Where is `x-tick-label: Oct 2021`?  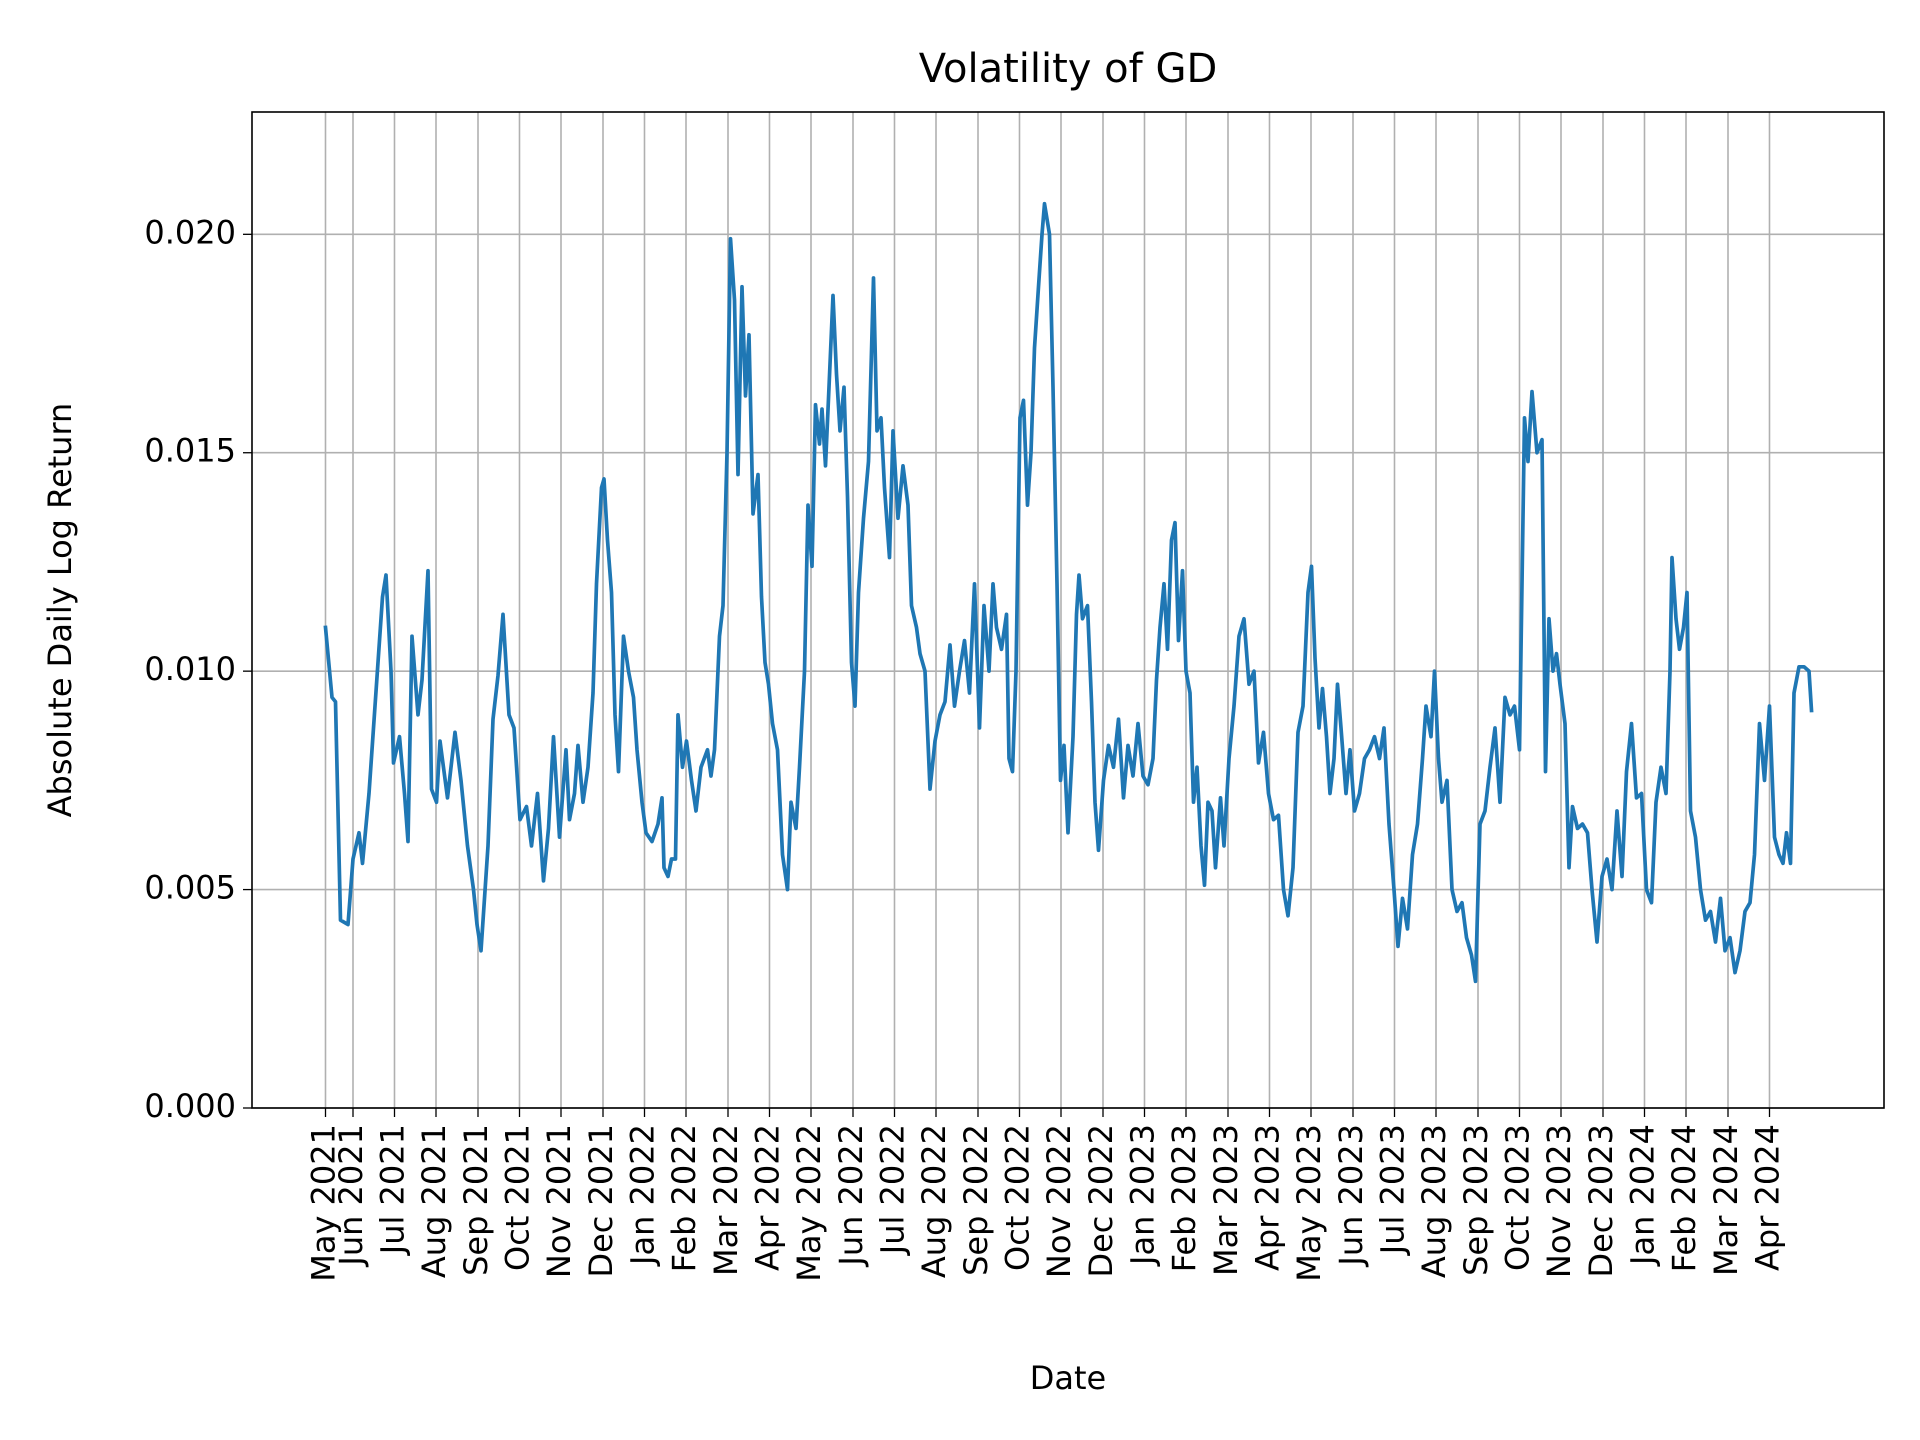
x-tick-label: Oct 2021 is located at coordinates (518, 1197).